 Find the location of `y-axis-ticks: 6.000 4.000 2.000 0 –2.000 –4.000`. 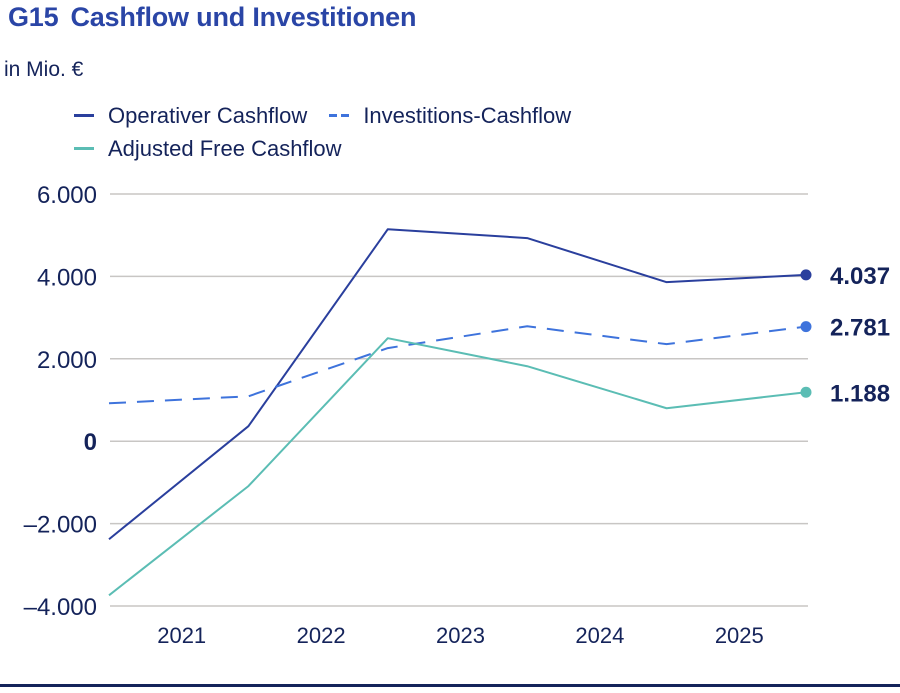

y-axis-ticks: 6.000 4.000 2.000 0 –2.000 –4.000 is located at coordinates (60, 401).